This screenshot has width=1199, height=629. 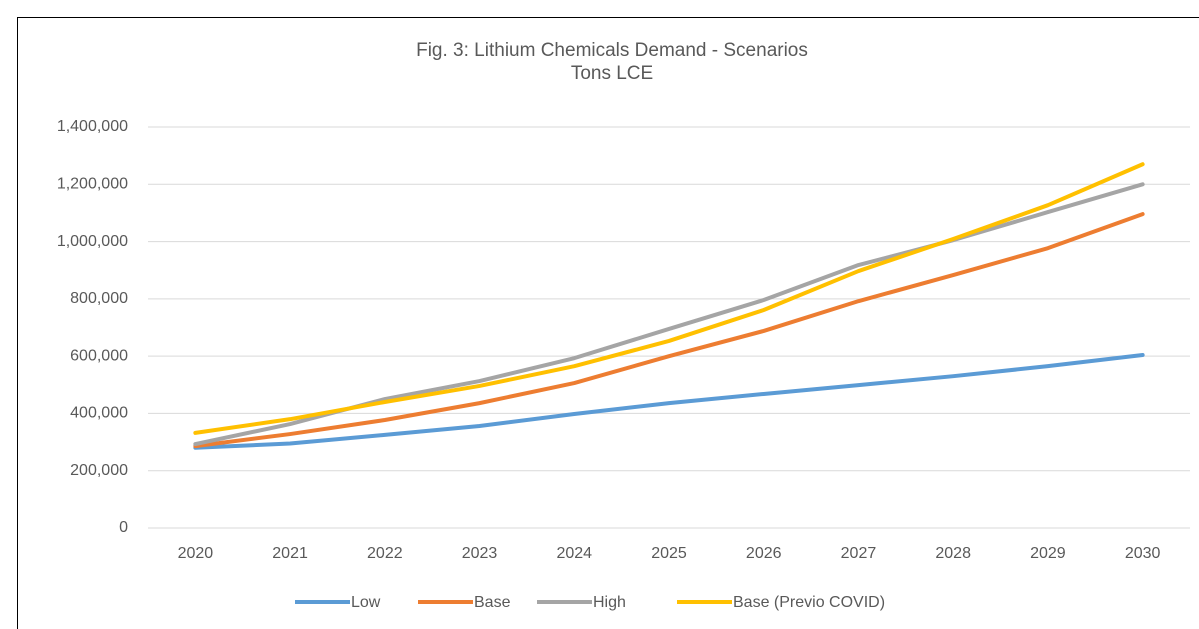 What do you see at coordinates (385, 553) in the screenshot?
I see `x-tick-label: 2022` at bounding box center [385, 553].